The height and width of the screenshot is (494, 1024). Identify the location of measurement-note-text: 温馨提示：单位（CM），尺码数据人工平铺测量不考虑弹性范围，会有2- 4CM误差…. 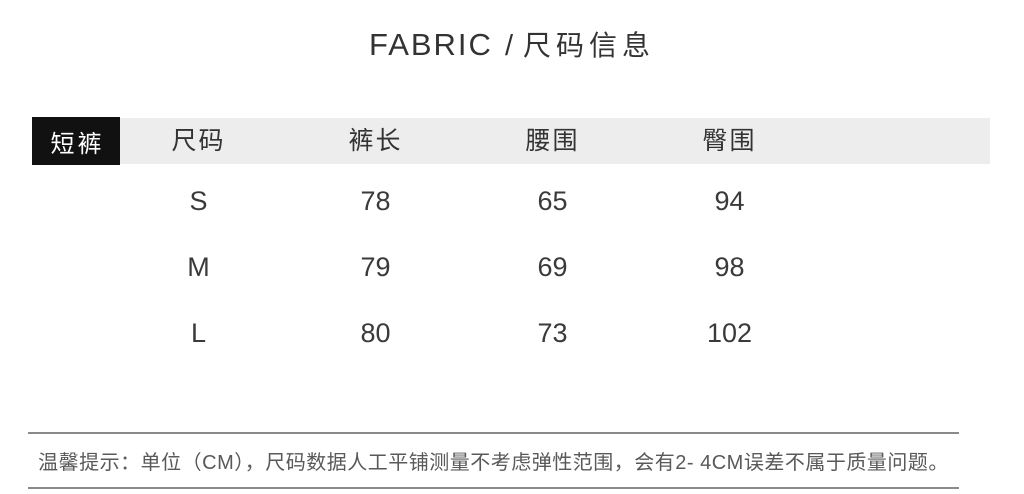
(493, 463).